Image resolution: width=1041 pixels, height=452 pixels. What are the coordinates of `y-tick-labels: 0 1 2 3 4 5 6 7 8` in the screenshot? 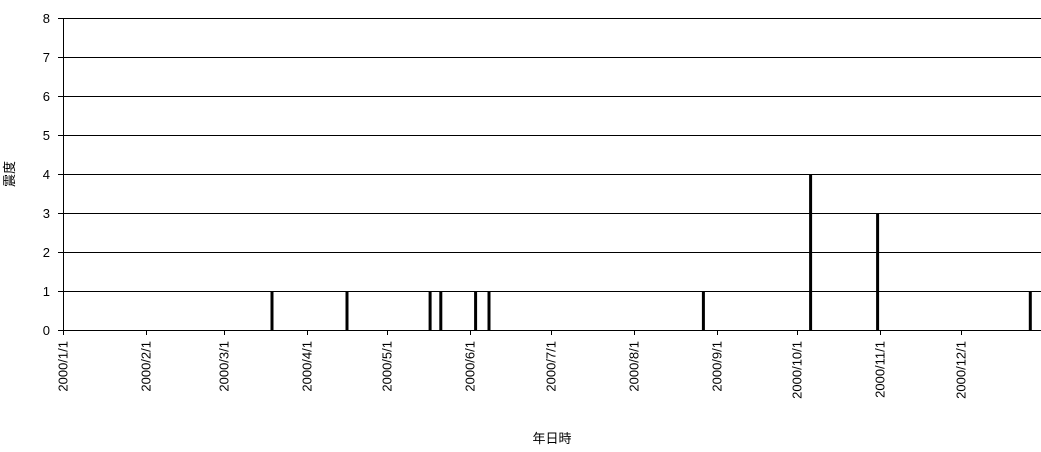 It's located at (46, 174).